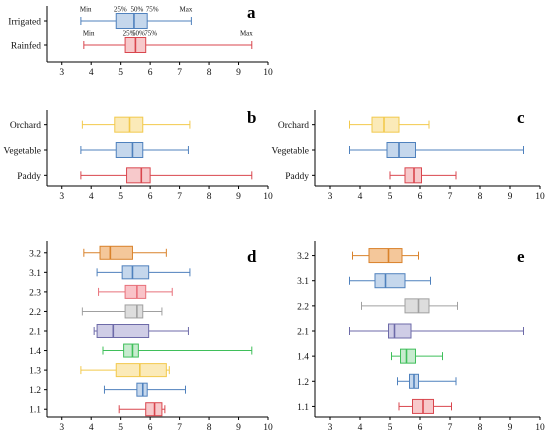 This screenshot has width=550, height=435. Describe the element at coordinates (35, 411) in the screenshot. I see `category-label: 1.1` at that location.